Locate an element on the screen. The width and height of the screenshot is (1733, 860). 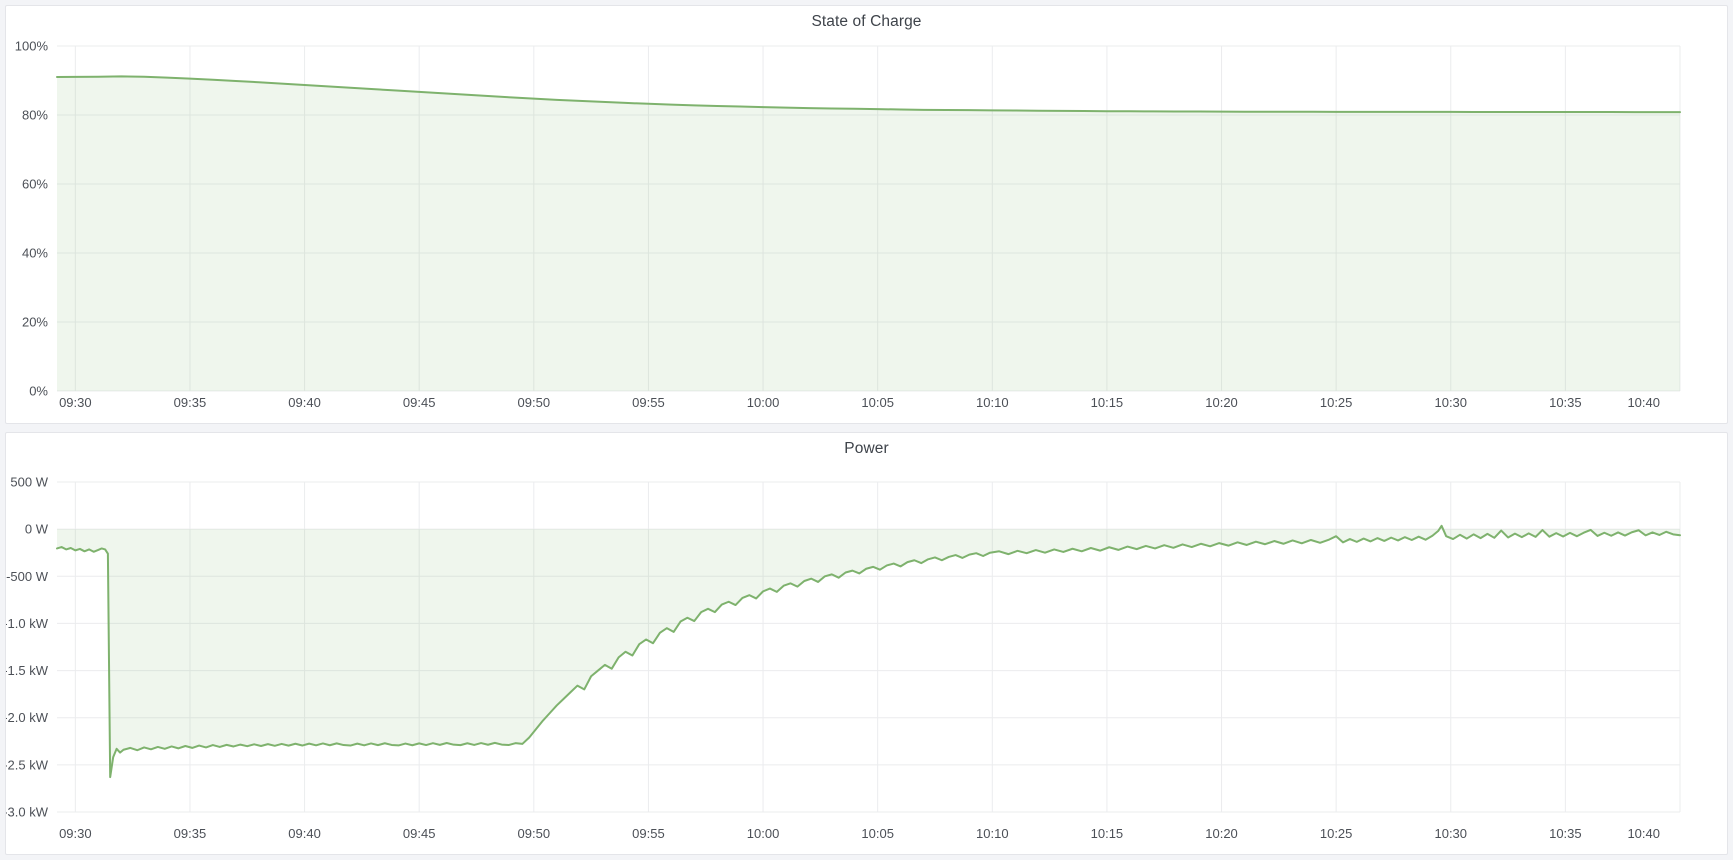
svg-text: 40% is located at coordinates (35, 253).